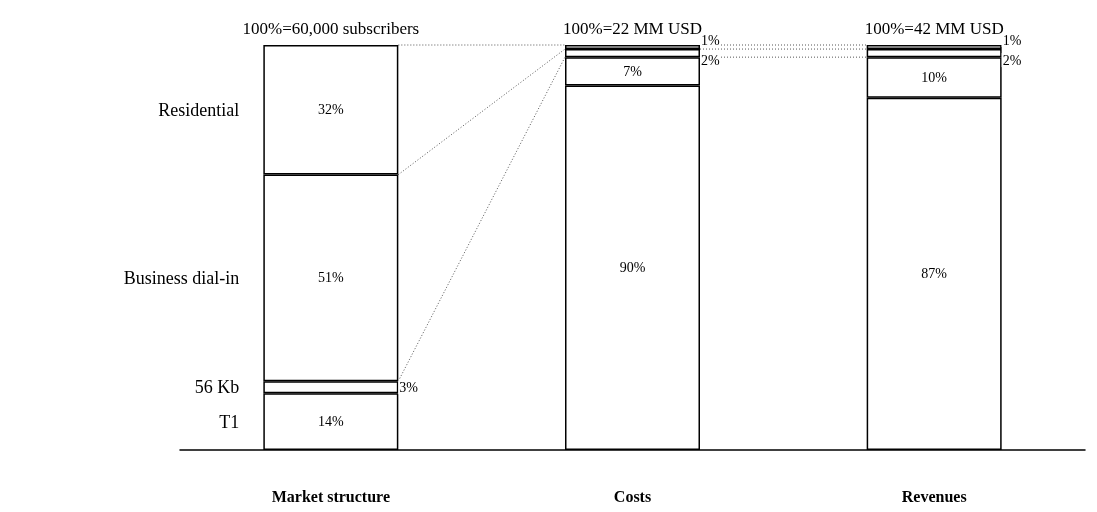  Describe the element at coordinates (199, 109) in the screenshot. I see `series-label: Residential` at that location.